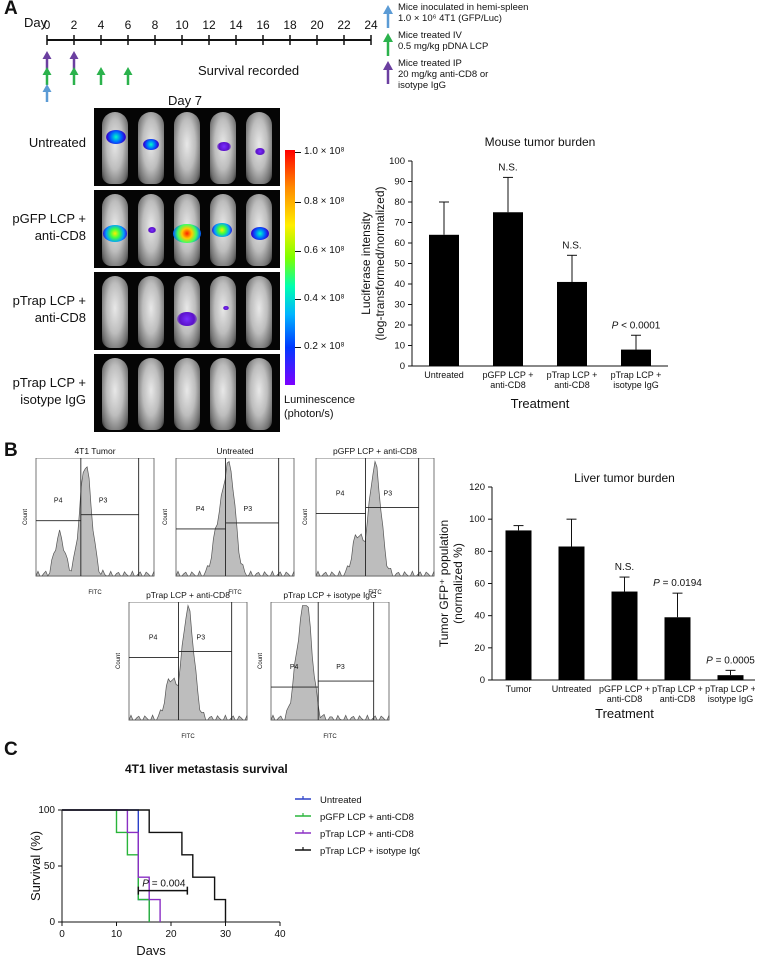  I want to click on luminescence-colorbar, so click(290, 267).